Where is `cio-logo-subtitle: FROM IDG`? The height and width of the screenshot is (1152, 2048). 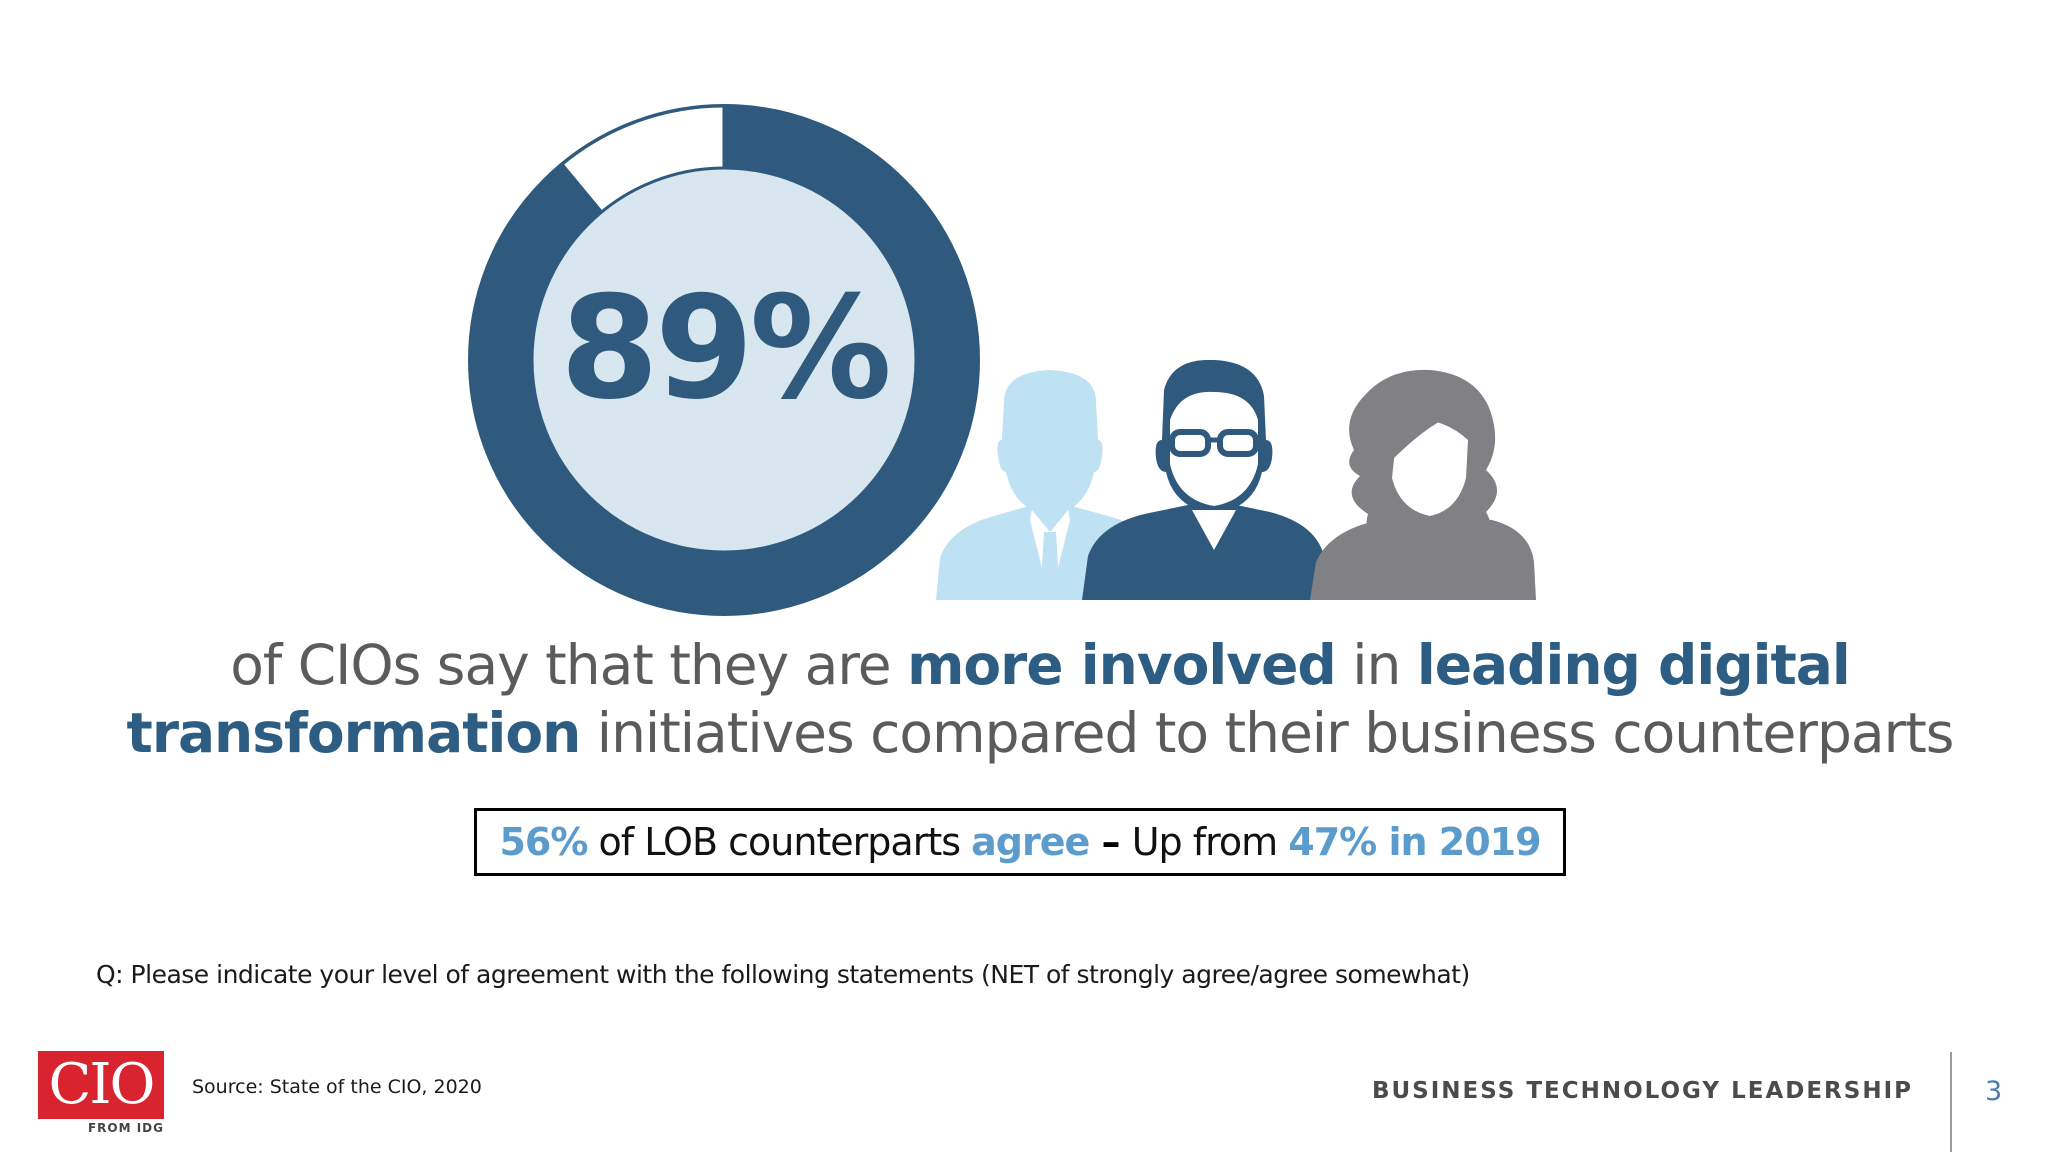 cio-logo-subtitle: FROM IDG is located at coordinates (125, 1128).